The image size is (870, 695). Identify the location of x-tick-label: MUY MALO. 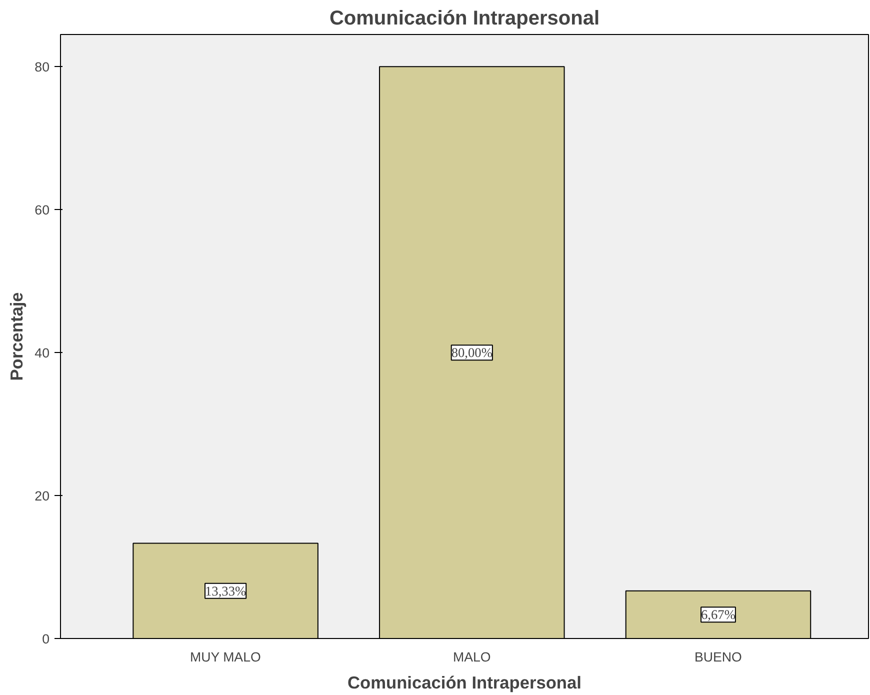
(225, 657).